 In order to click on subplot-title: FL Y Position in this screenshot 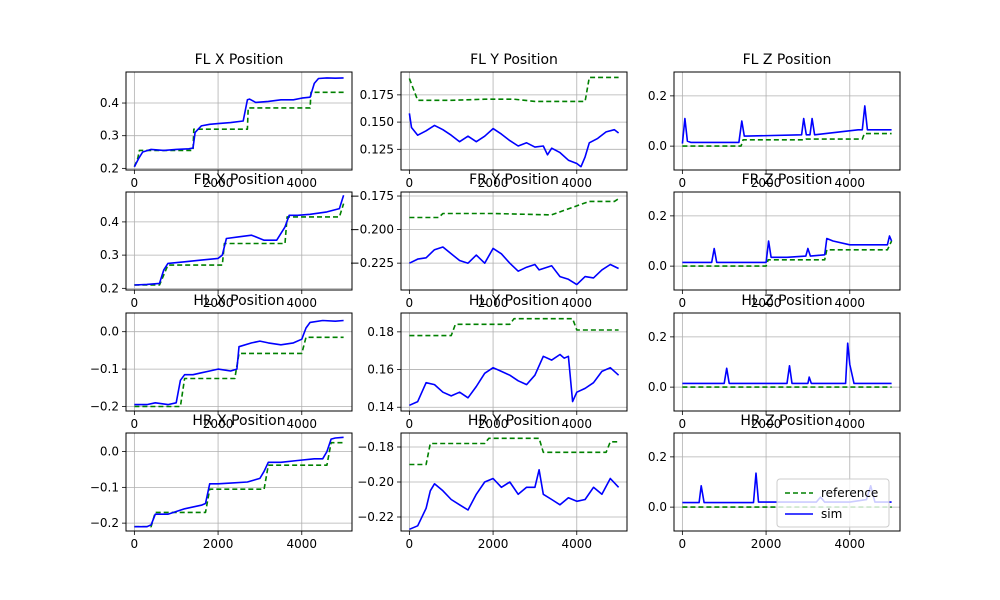, I will do `click(514, 60)`.